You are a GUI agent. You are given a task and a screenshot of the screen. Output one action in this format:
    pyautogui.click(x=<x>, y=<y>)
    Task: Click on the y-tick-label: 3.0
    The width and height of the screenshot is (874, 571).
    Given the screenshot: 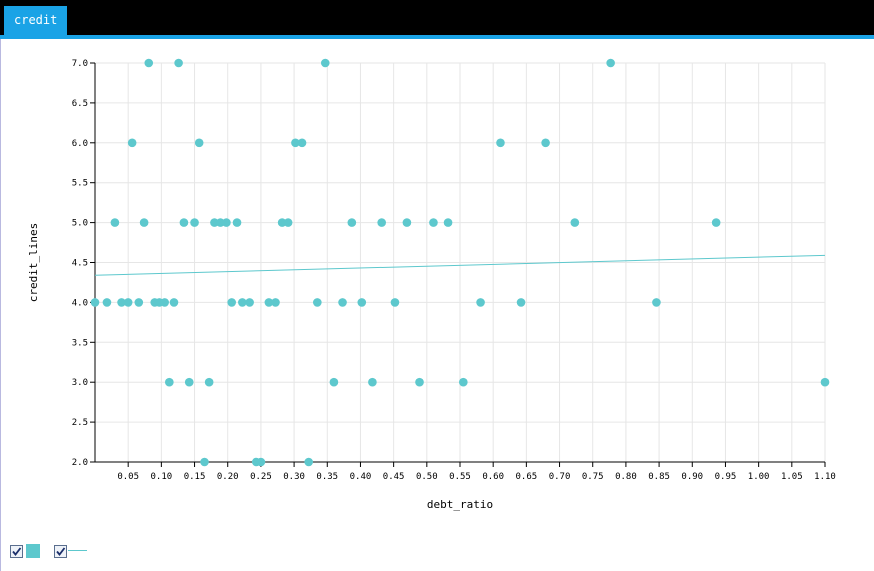 What is the action you would take?
    pyautogui.click(x=80, y=383)
    